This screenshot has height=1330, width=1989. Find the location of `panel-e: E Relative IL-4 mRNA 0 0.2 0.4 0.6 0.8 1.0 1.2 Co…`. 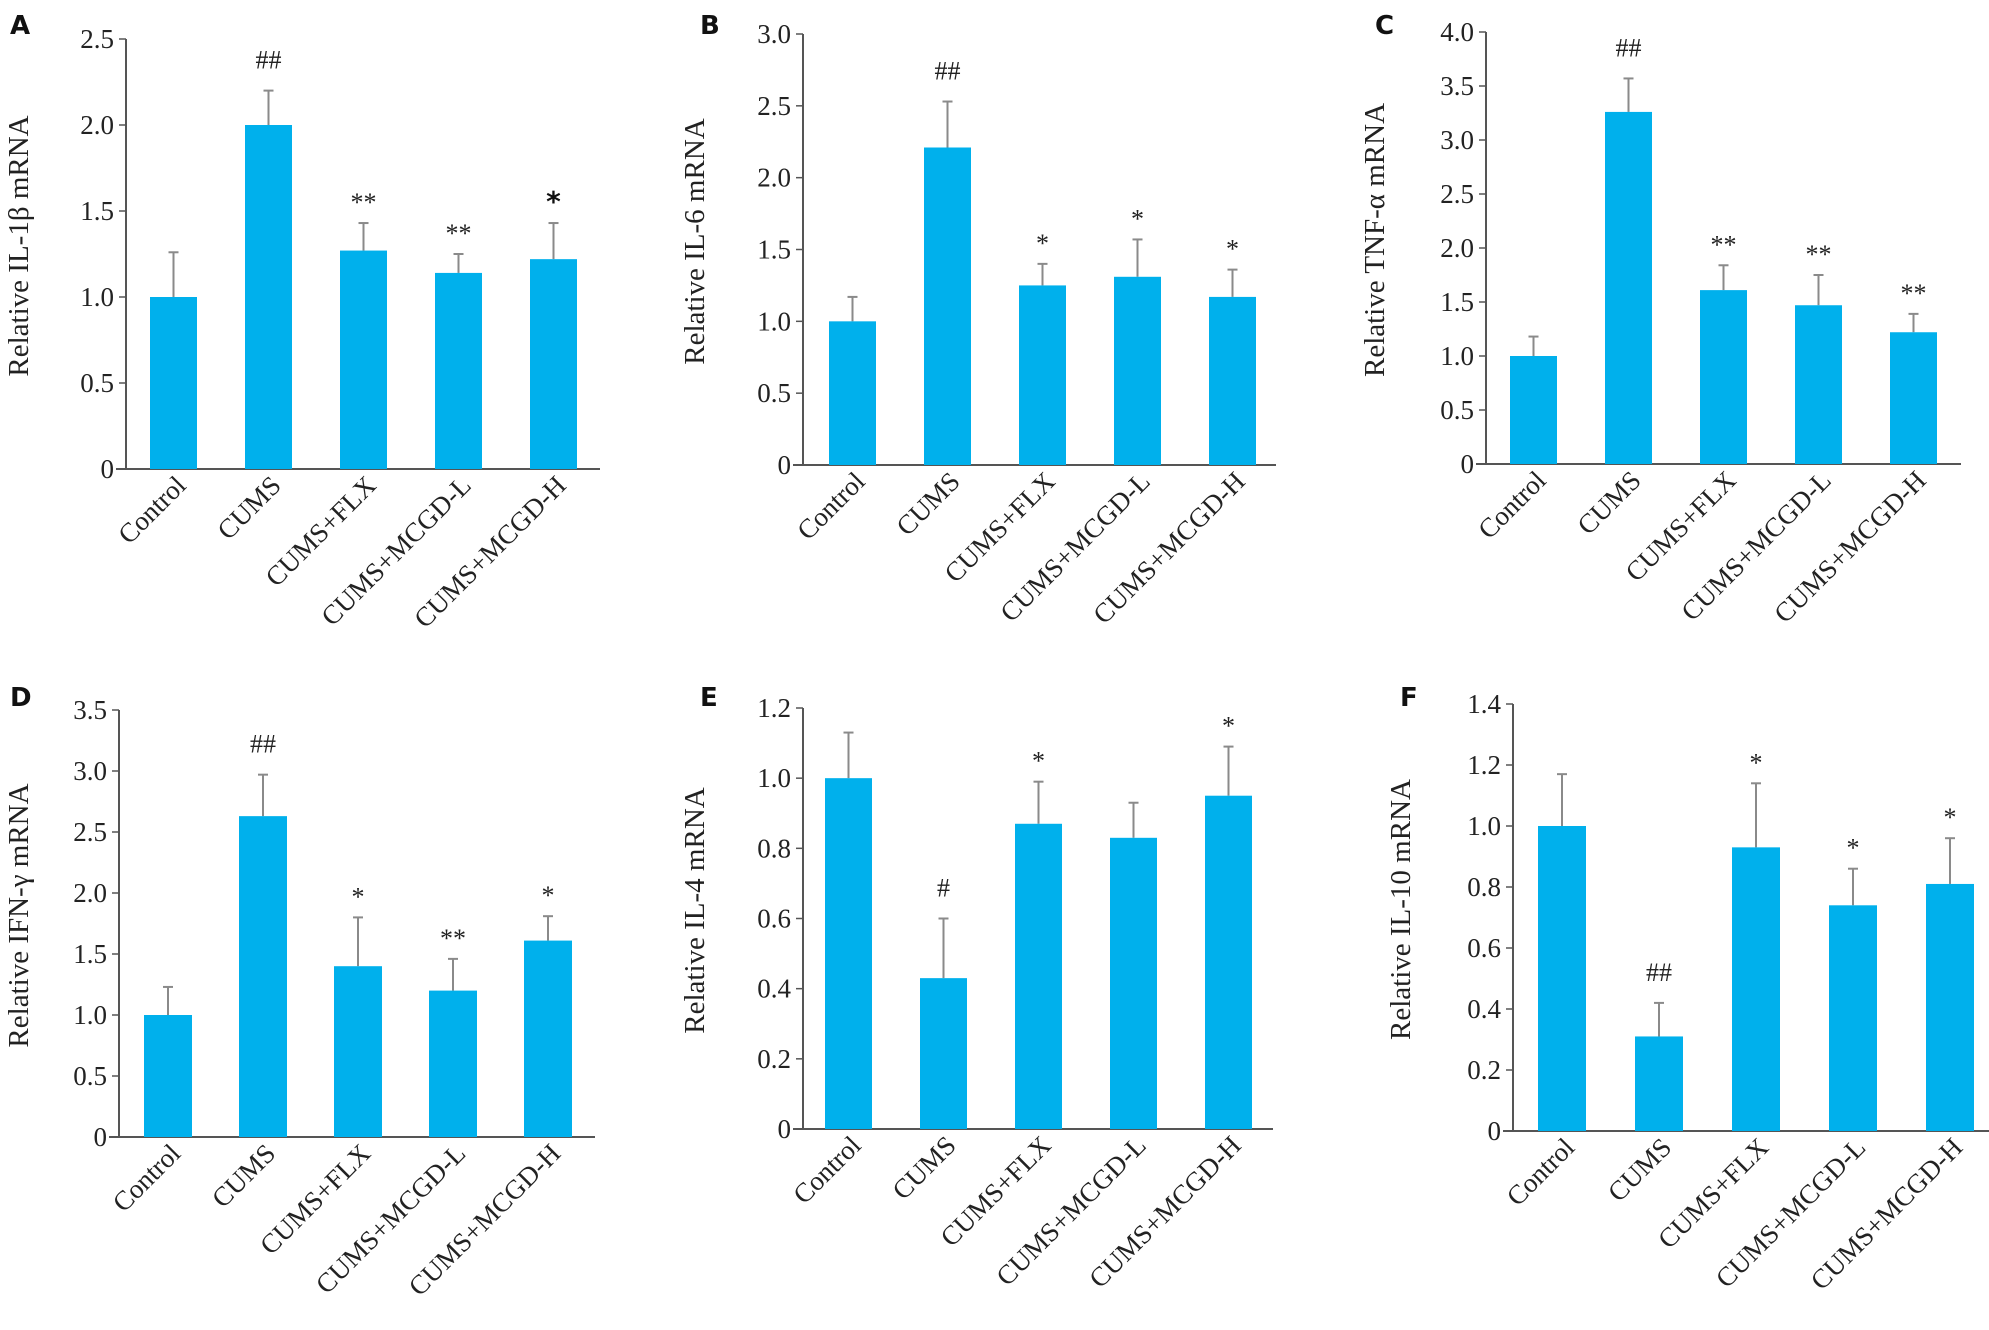

panel-e: E Relative IL-4 mRNA 0 0.2 0.4 0.6 0.8 1.0 1.2 Co… is located at coordinates (976, 988).